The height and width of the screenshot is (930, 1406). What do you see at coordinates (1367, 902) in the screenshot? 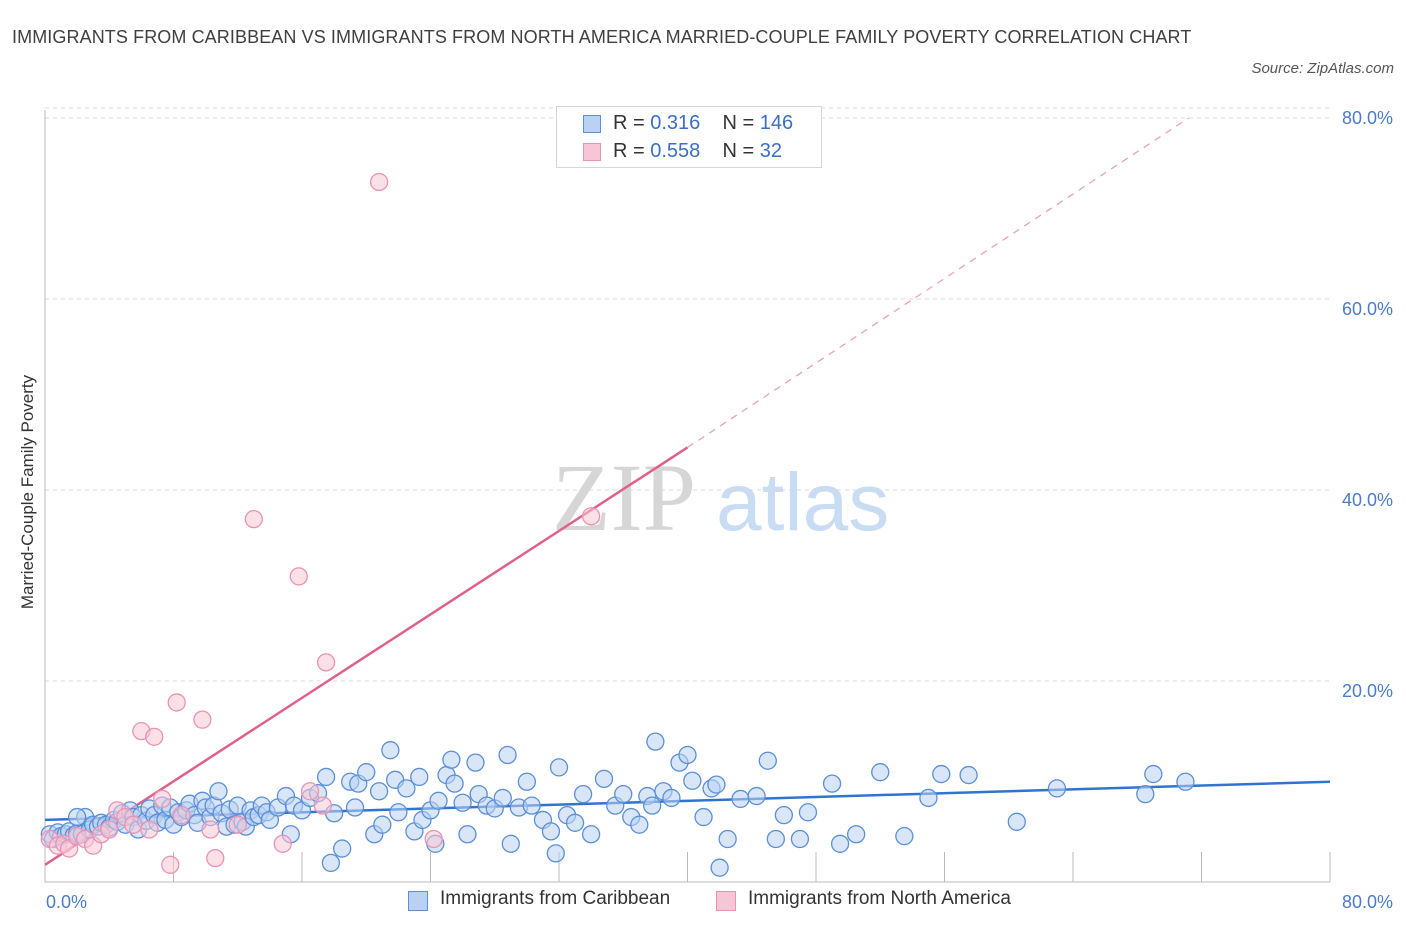
I see `x-tick-label: 80.0%` at bounding box center [1367, 902].